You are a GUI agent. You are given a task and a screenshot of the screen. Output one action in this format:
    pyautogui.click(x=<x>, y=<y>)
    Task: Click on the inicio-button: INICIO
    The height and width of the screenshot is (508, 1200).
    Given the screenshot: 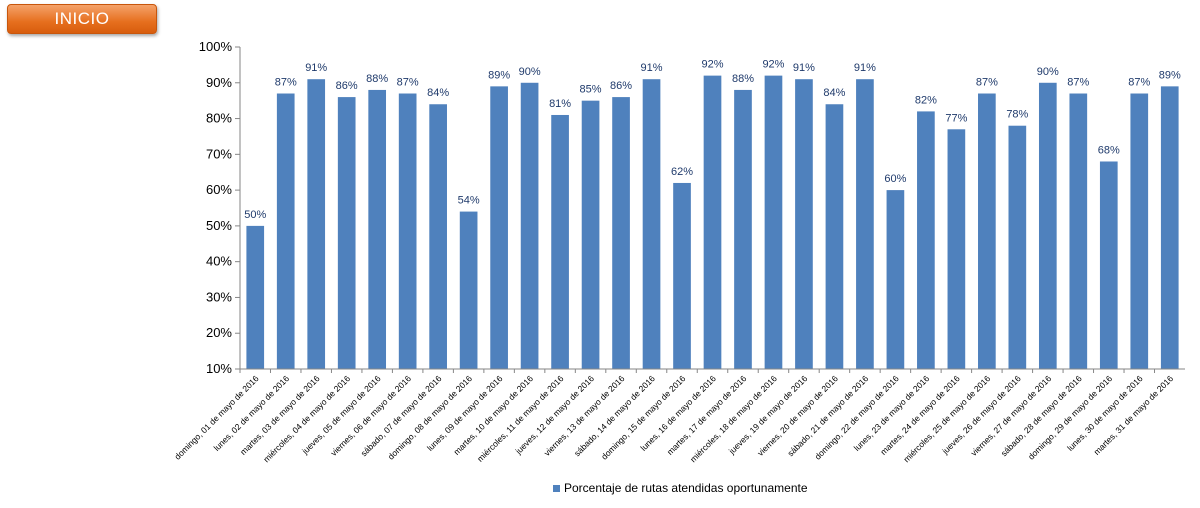 What is the action you would take?
    pyautogui.click(x=82, y=19)
    